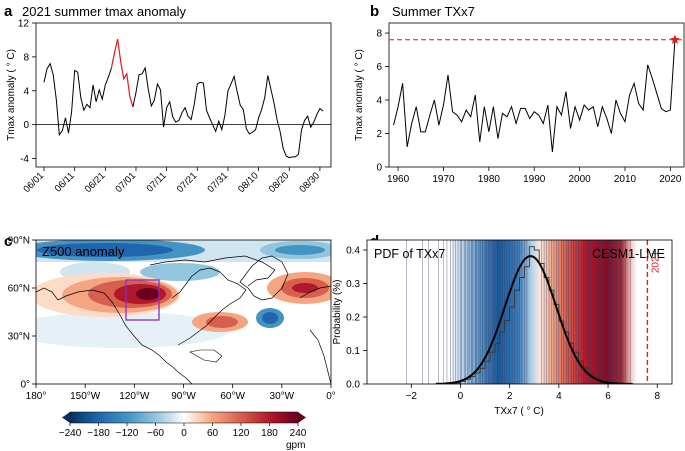 The width and height of the screenshot is (685, 451). I want to click on panel-a-ylabel: Tmax anomaly ( ° C), so click(11, 95).